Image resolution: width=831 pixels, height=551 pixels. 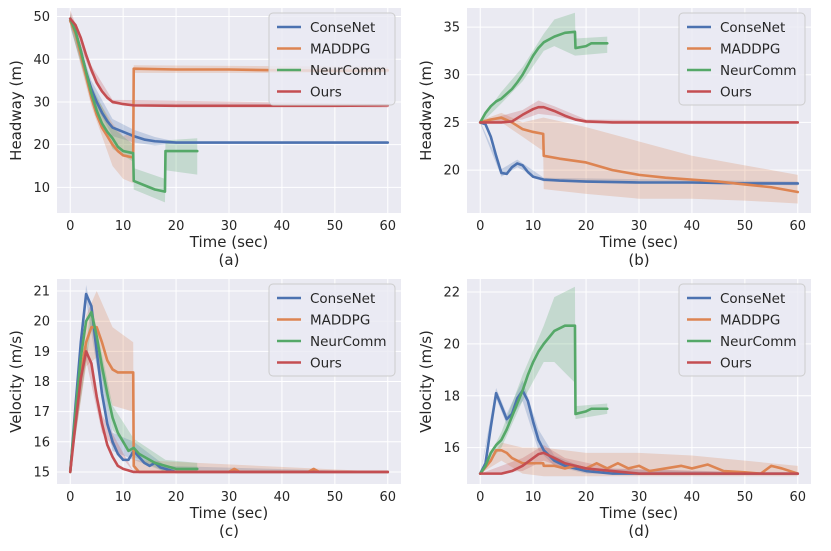 I want to click on y-tick-label: 19, so click(x=41, y=352).